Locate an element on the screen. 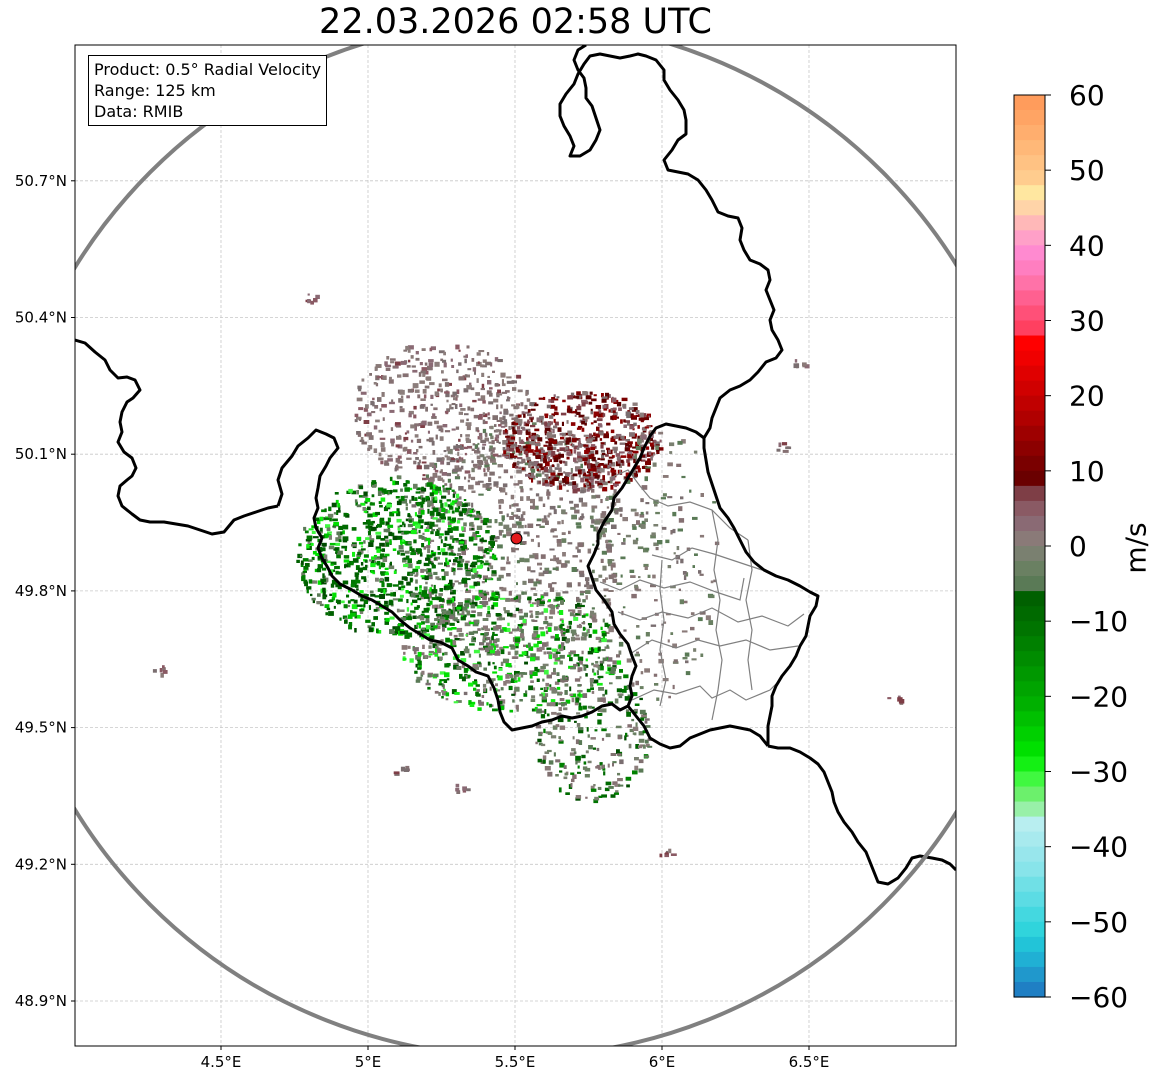  admin-border-line is located at coordinates (672, 589).